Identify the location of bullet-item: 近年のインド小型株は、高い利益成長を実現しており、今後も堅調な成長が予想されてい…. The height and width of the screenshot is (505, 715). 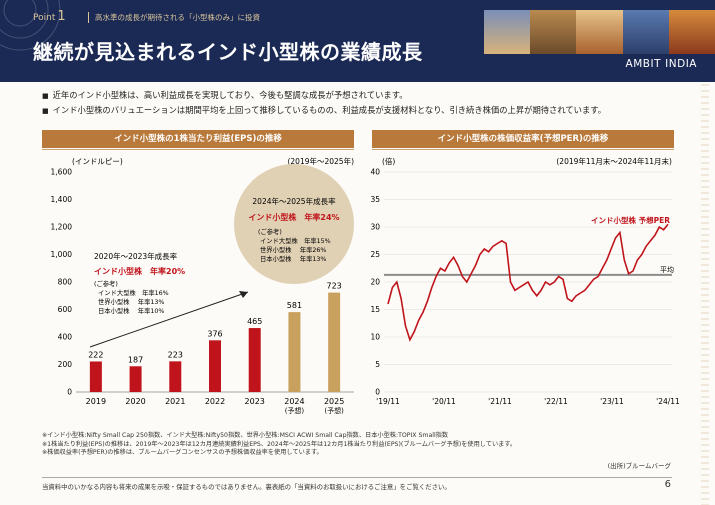
(324, 95).